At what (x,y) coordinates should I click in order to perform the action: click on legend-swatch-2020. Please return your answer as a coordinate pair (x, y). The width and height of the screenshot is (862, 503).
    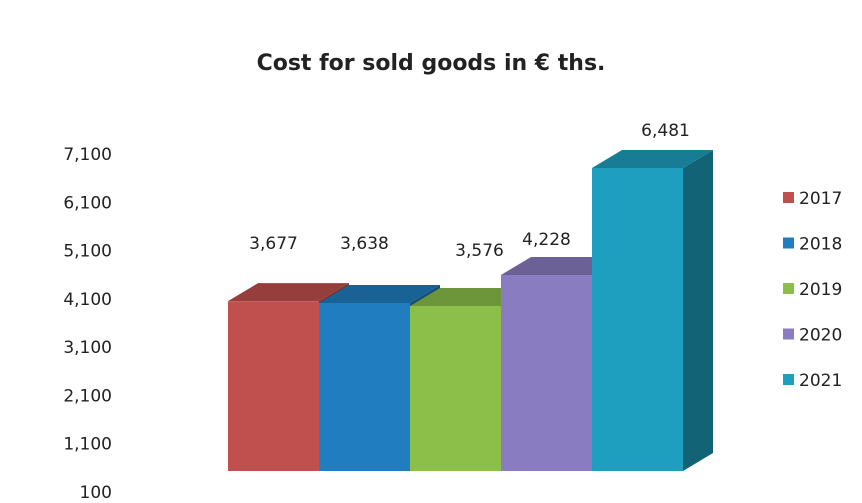
    Looking at the image, I should click on (788, 334).